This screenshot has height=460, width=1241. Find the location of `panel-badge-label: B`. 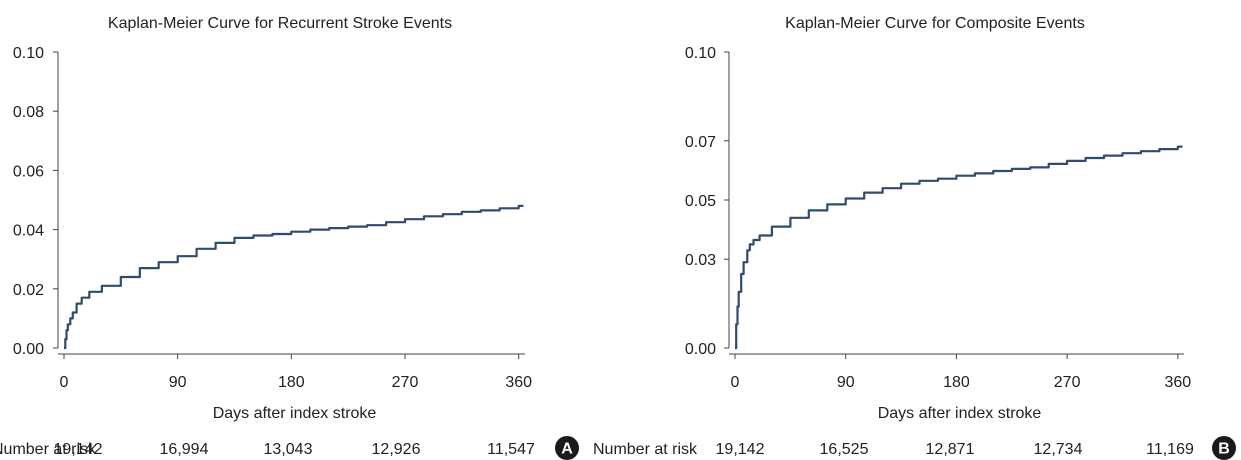

panel-badge-label: B is located at coordinates (1224, 449).